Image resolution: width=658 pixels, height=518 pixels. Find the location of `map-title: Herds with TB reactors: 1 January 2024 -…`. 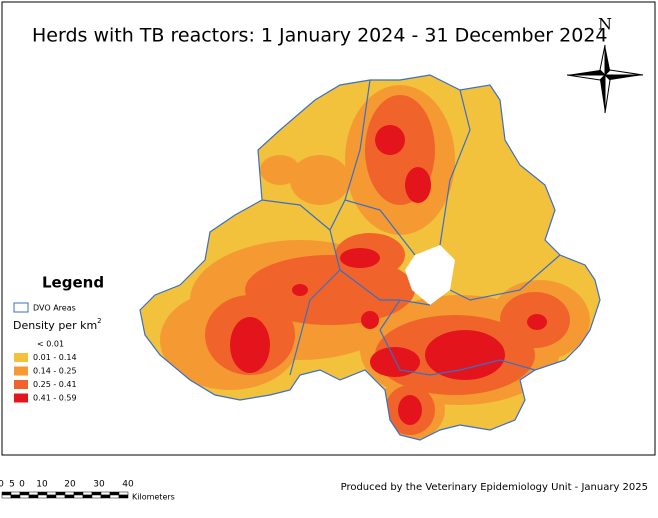

map-title: Herds with TB reactors: 1 January 2024 -… is located at coordinates (320, 36).